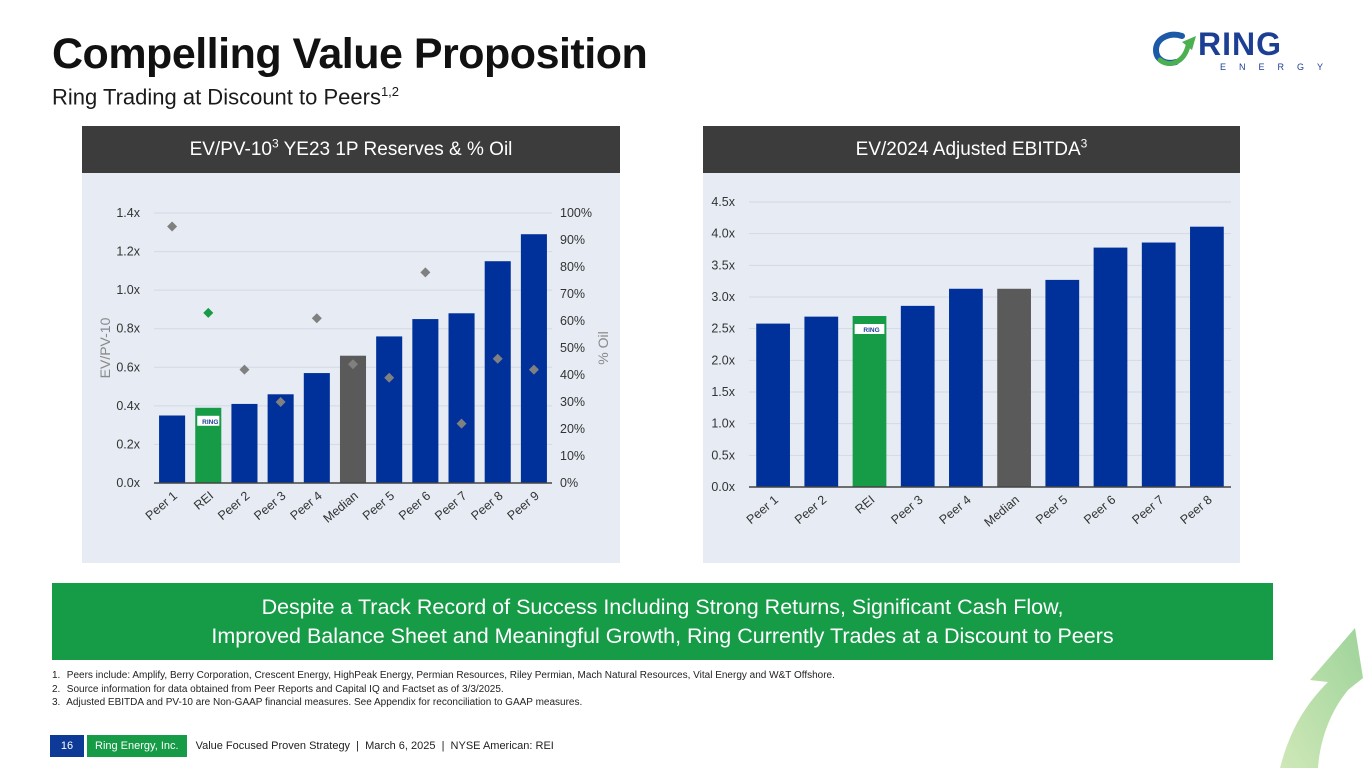 The image size is (1365, 768). What do you see at coordinates (723, 234) in the screenshot?
I see `y-tick-label: 4.0x` at bounding box center [723, 234].